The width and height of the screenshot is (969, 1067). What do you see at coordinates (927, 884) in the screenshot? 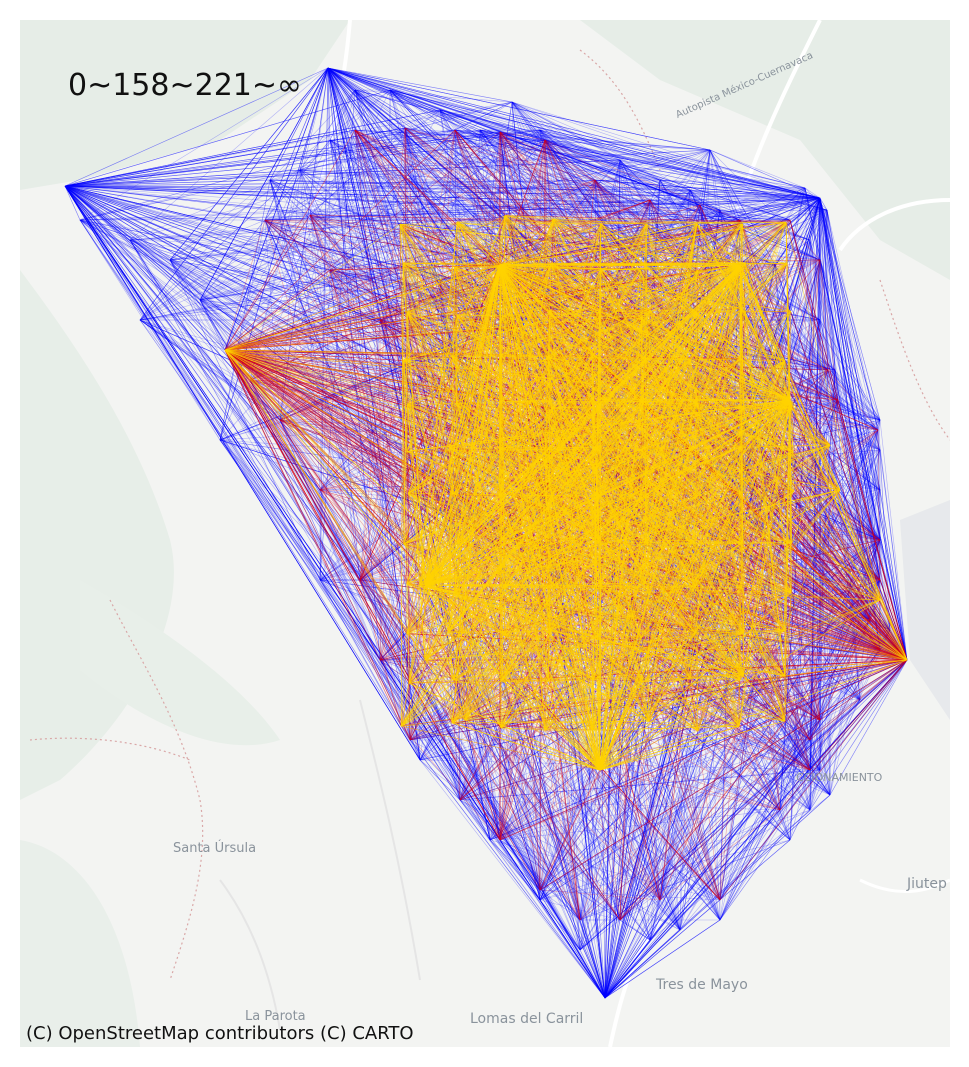
I see `place-label-jiutepec: Jiutep` at bounding box center [927, 884].